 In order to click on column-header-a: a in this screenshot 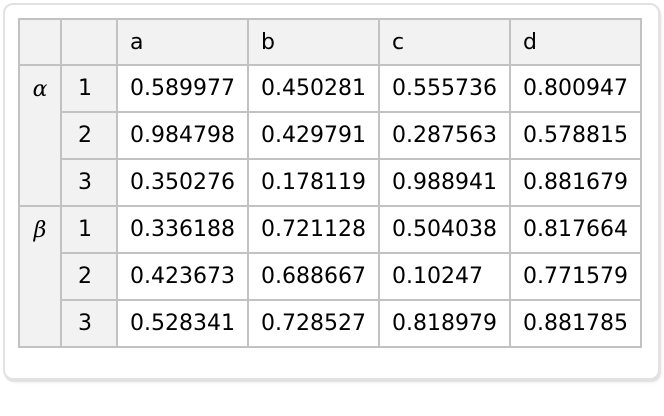, I will do `click(182, 42)`.